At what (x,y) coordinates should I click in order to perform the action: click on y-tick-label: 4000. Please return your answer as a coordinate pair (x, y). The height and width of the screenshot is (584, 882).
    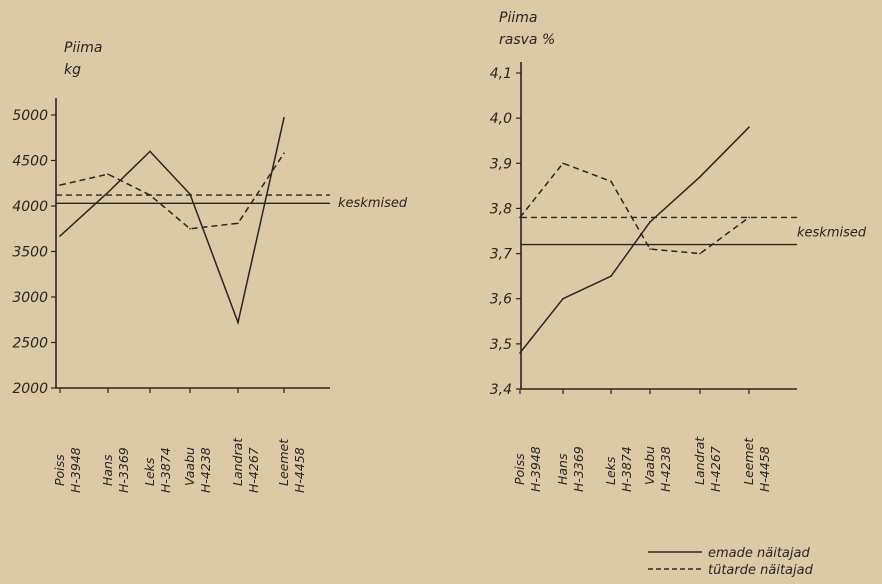
    Looking at the image, I should click on (30, 207).